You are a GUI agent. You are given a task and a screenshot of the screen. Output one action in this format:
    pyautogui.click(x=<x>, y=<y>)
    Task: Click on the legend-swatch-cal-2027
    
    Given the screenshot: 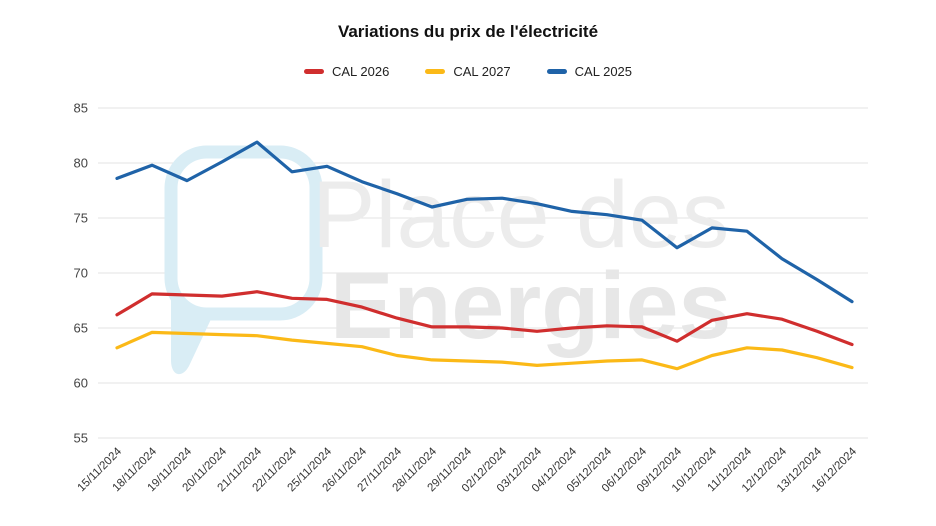 What is the action you would take?
    pyautogui.click(x=435, y=71)
    